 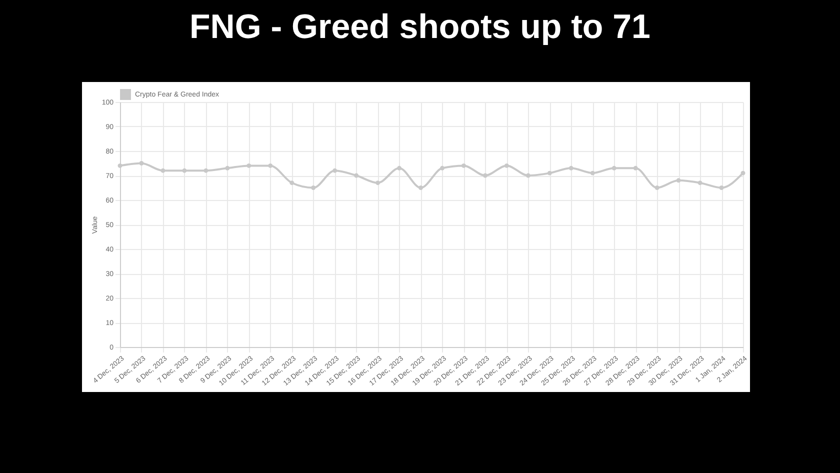 What do you see at coordinates (420, 27) in the screenshot?
I see `chart-title: FNG - Greed shoots up to 71` at bounding box center [420, 27].